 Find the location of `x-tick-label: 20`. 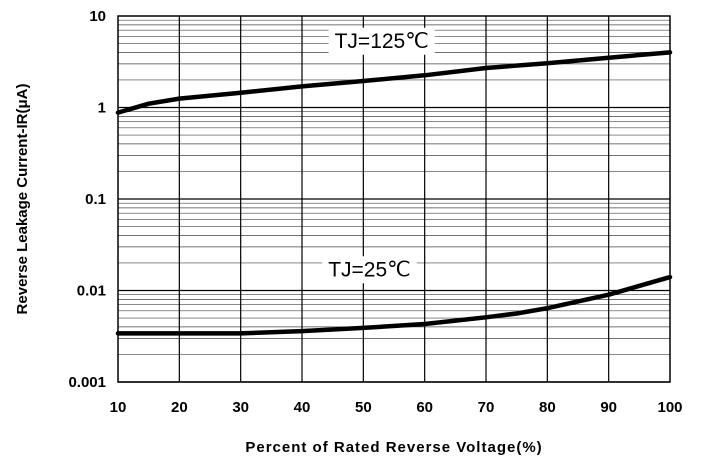

x-tick-label: 20 is located at coordinates (179, 407).